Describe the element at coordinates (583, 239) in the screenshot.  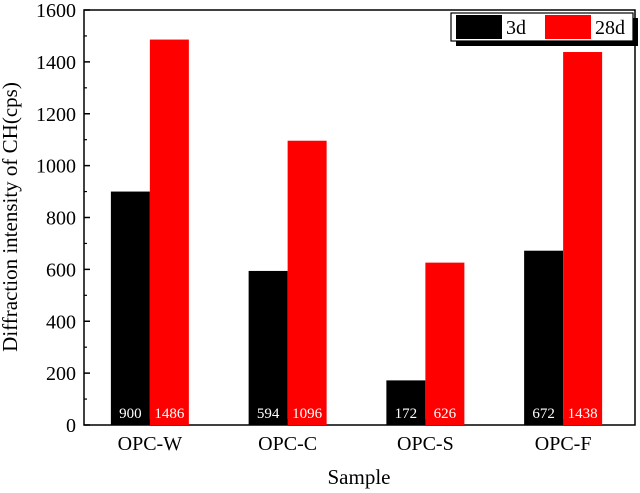
I see `bar-28d-opc-f` at that location.